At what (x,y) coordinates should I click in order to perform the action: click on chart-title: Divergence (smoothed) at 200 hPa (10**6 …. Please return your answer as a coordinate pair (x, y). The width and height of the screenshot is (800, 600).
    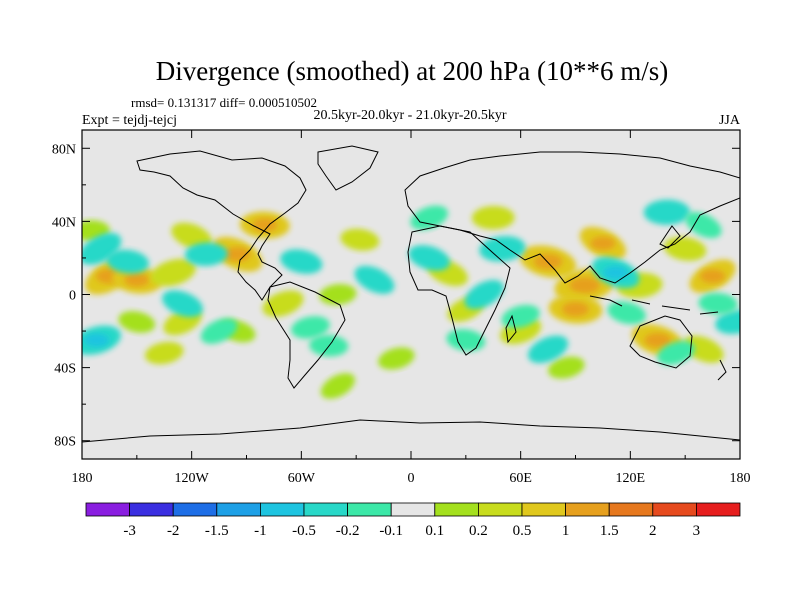
    Looking at the image, I should click on (412, 71).